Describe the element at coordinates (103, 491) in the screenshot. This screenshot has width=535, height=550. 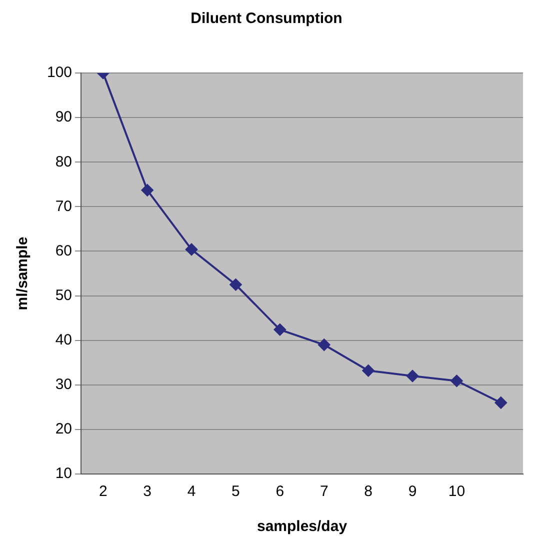
I see `x-tick-label: 2` at that location.